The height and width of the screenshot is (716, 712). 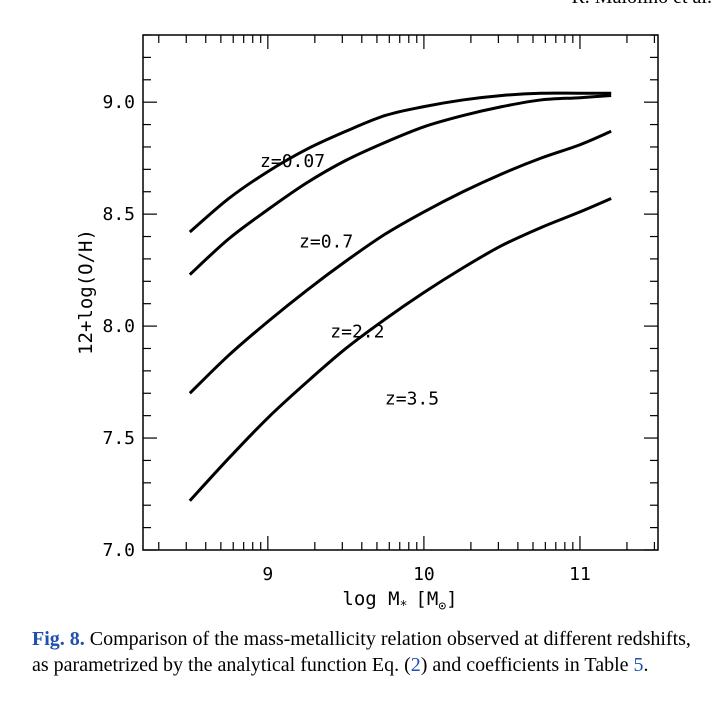 What do you see at coordinates (118, 214) in the screenshot?
I see `y-tick-label: 8.5` at bounding box center [118, 214].